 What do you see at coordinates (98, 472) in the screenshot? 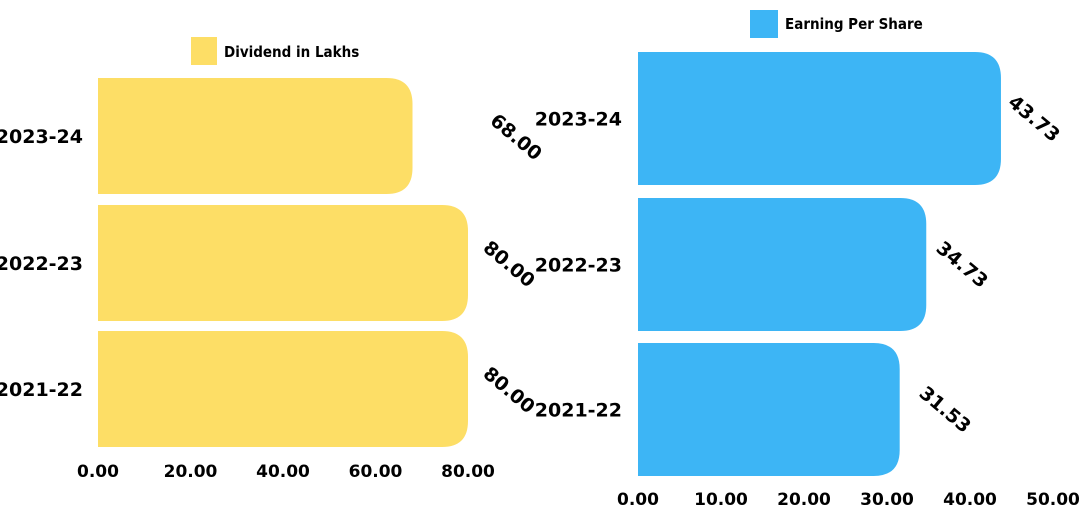
I see `dividend-x-tick-label: 0.00` at bounding box center [98, 472].